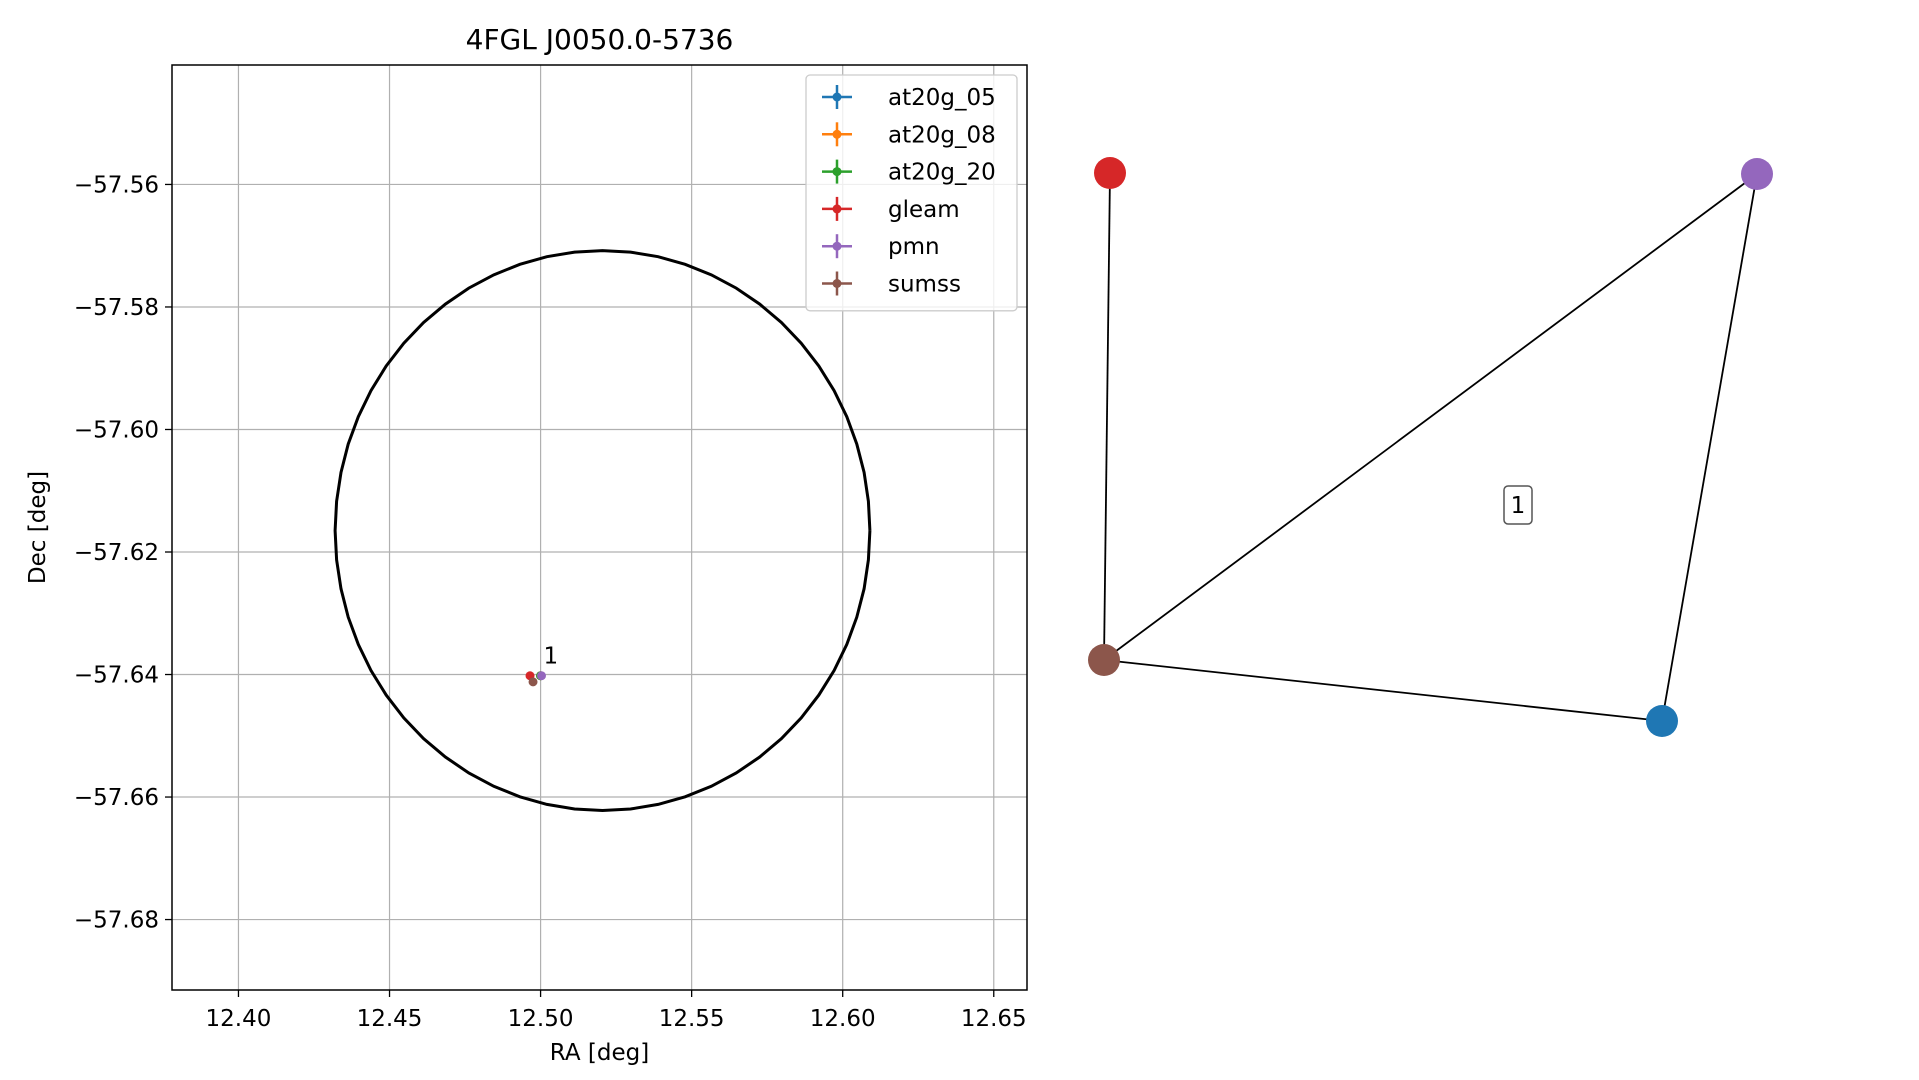 This screenshot has height=1080, width=1919. Describe the element at coordinates (116, 308) in the screenshot. I see `y-tick-label: −57.58` at that location.